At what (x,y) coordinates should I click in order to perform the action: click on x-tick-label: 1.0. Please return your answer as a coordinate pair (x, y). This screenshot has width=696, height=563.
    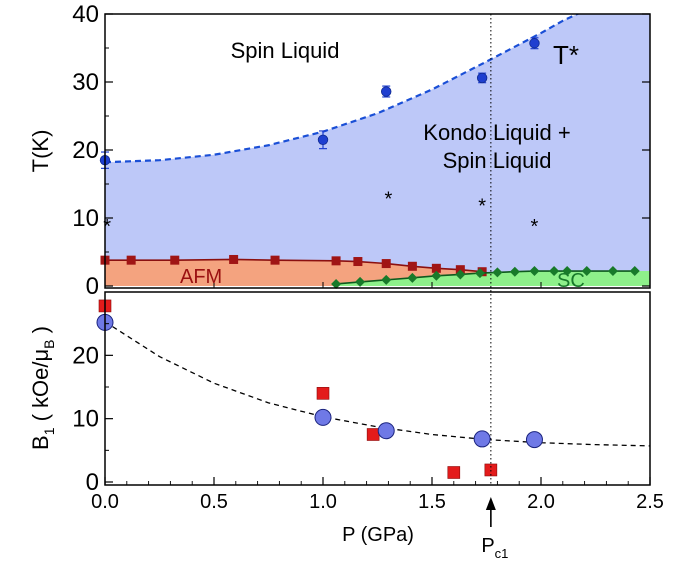
    Looking at the image, I should click on (323, 502).